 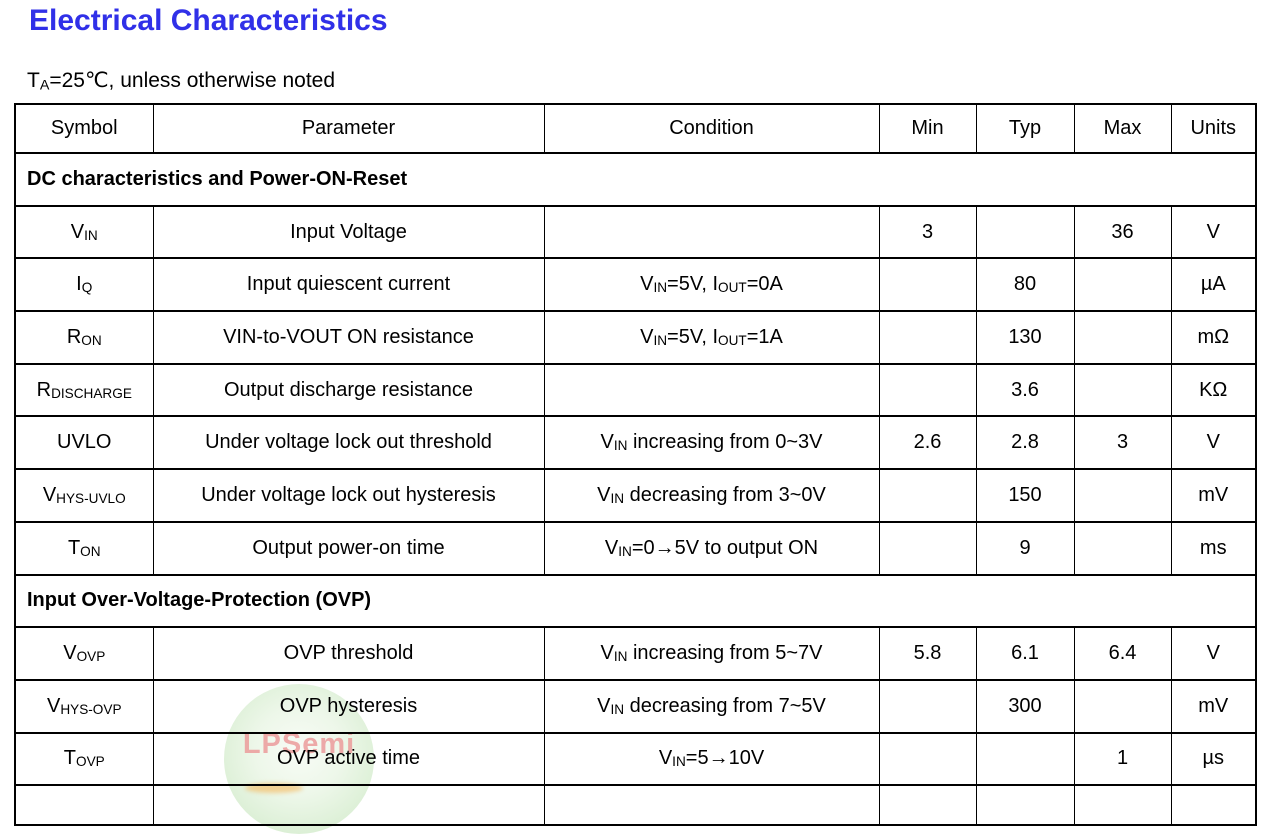 What do you see at coordinates (711, 495) in the screenshot?
I see `cell-condition: VIN decreasing from 3~0V` at bounding box center [711, 495].